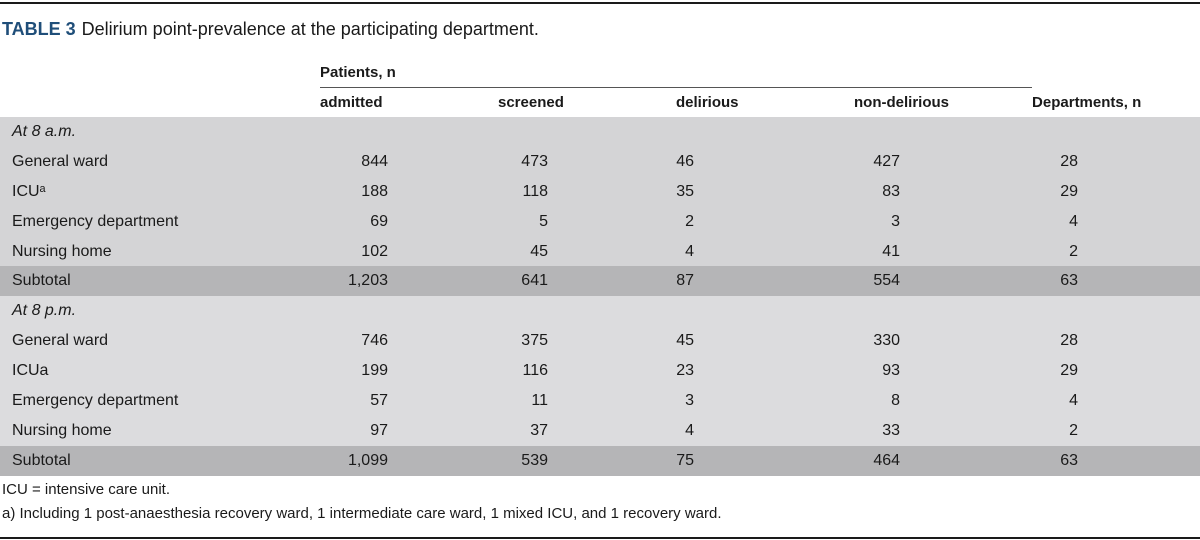  I want to click on col-non-delirious-header: non-delirious, so click(901, 102).